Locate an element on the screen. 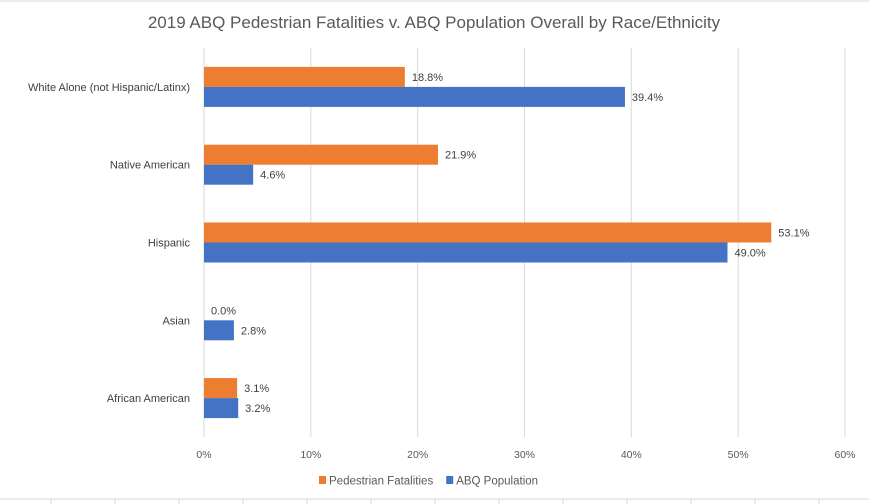 Image resolution: width=869 pixels, height=504 pixels. x-tick-label: 30% is located at coordinates (524, 455).